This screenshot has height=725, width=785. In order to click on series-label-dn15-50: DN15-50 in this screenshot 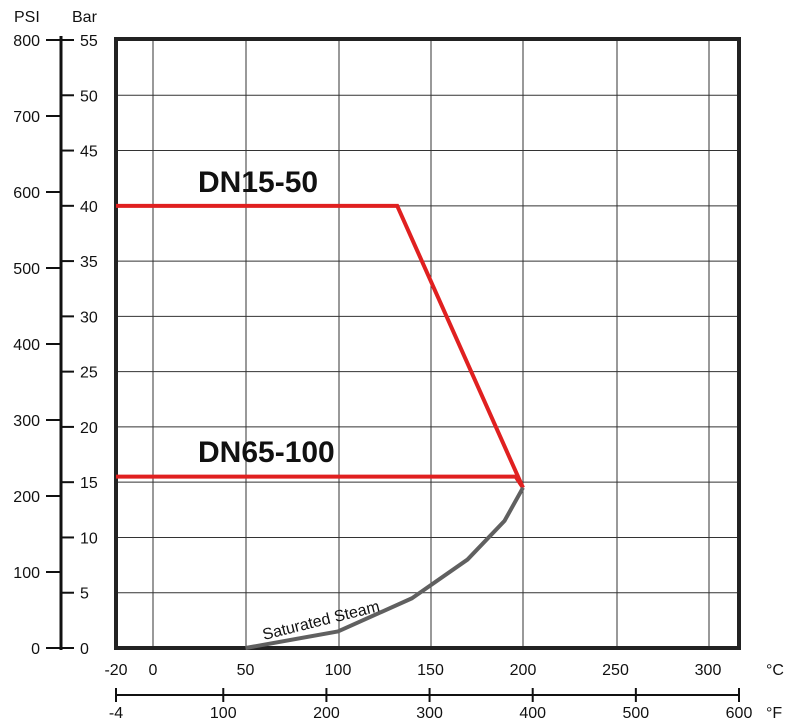, I will do `click(258, 182)`.